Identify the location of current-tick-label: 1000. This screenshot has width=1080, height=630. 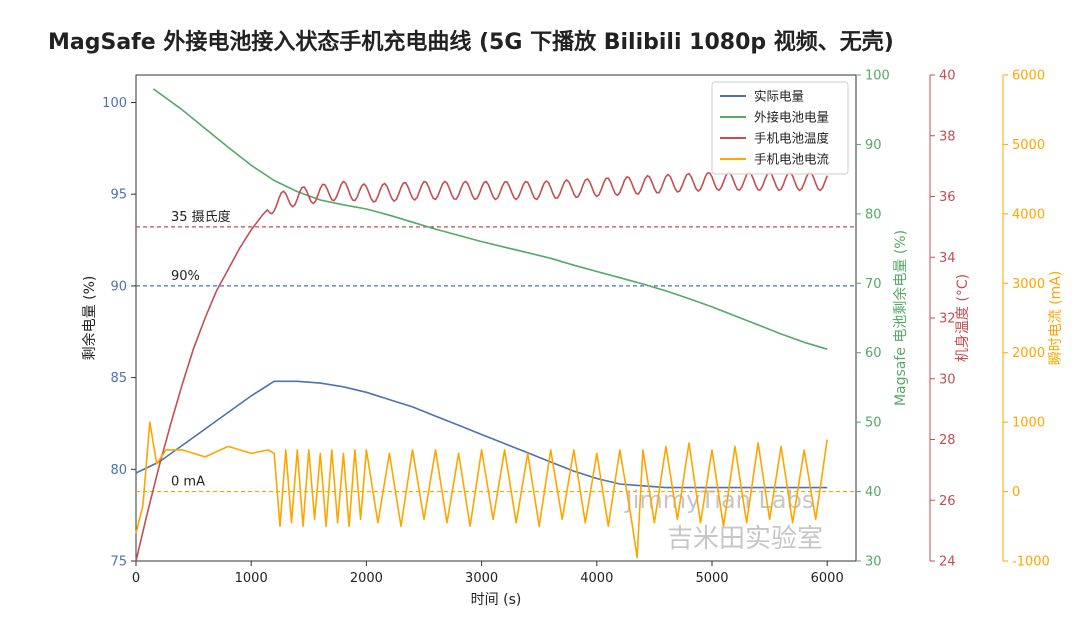
(1028, 423).